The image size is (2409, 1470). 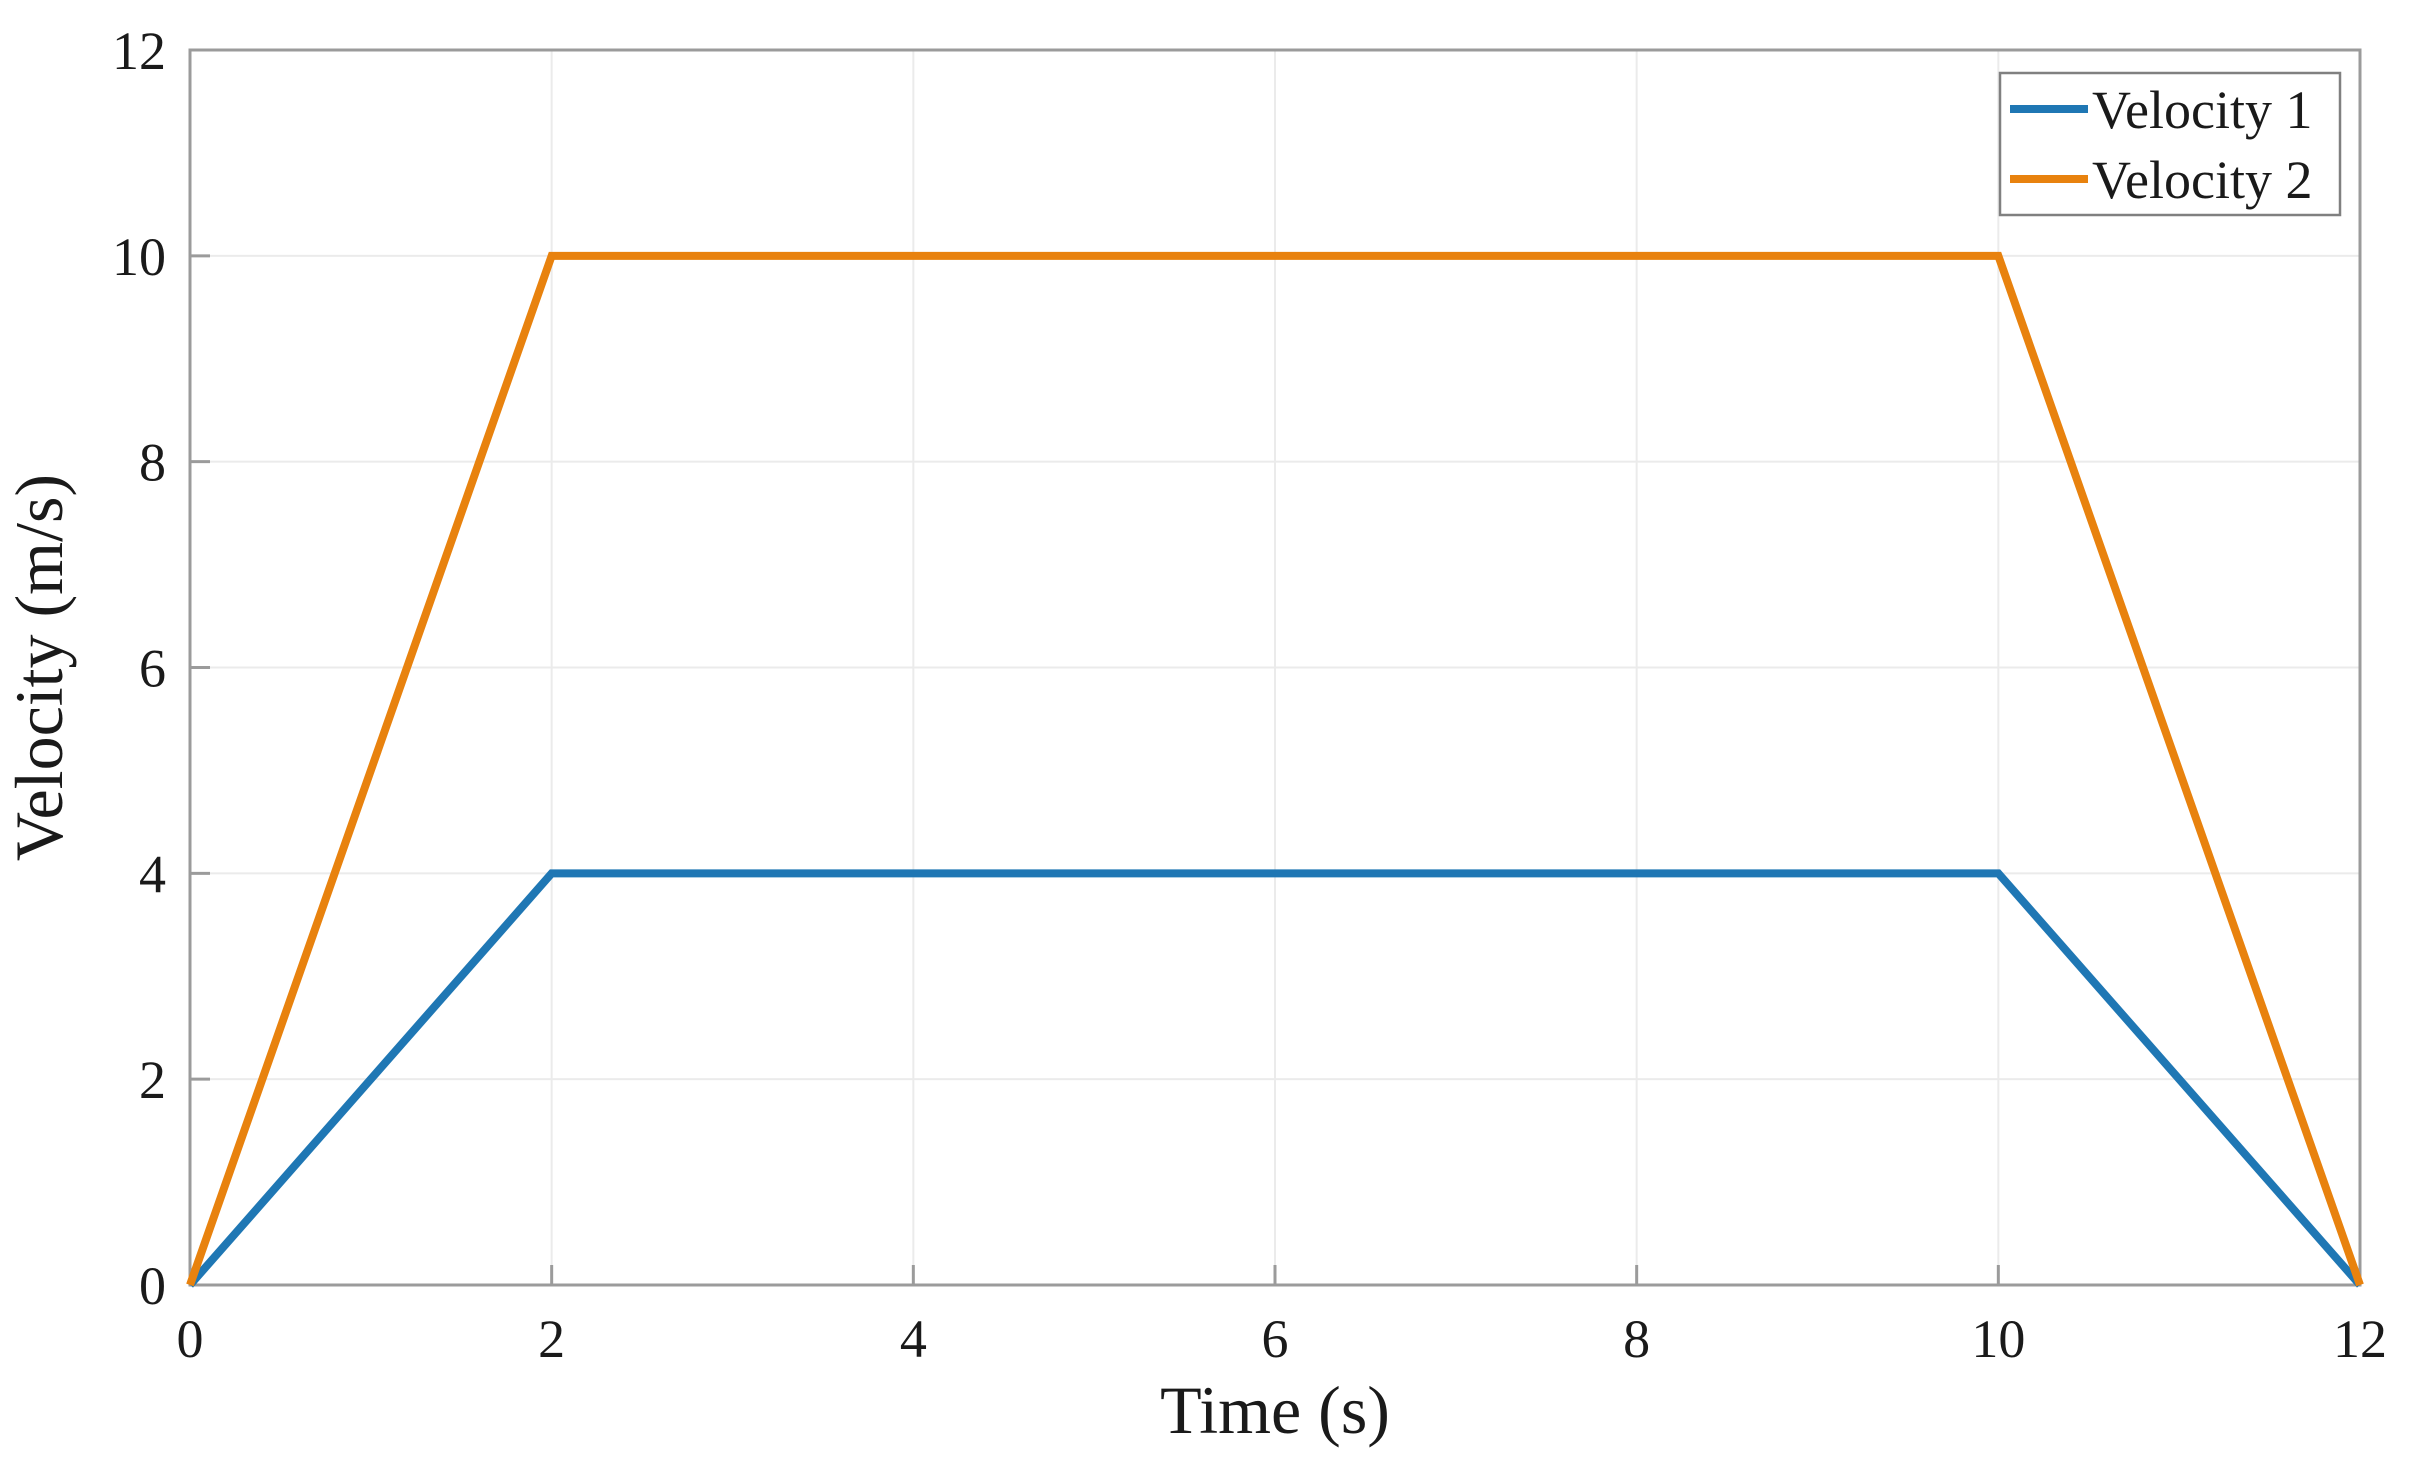 I want to click on y-tick-label: 2, so click(x=152, y=1080).